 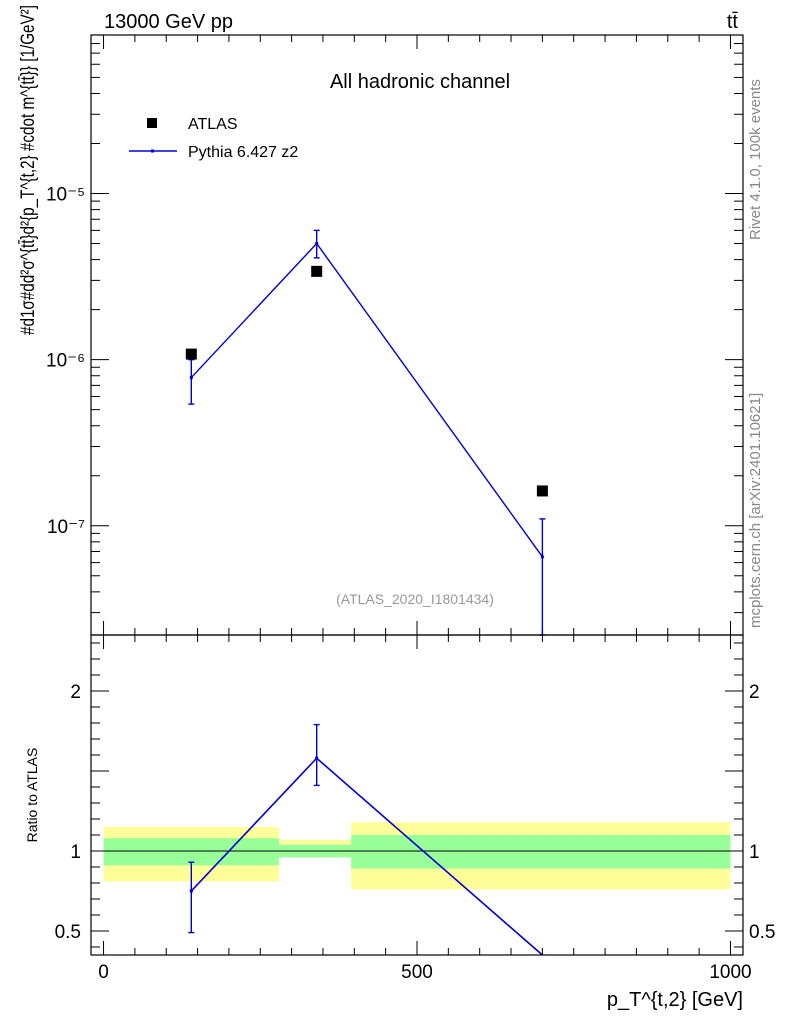 What do you see at coordinates (733, 22) in the screenshot?
I see `process-label: tt̄` at bounding box center [733, 22].